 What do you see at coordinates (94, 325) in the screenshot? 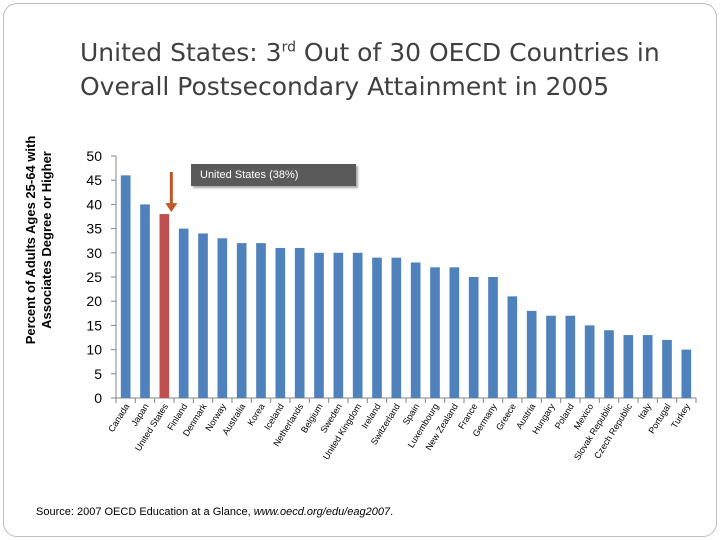
I see `y-tick-label: 15` at bounding box center [94, 325].